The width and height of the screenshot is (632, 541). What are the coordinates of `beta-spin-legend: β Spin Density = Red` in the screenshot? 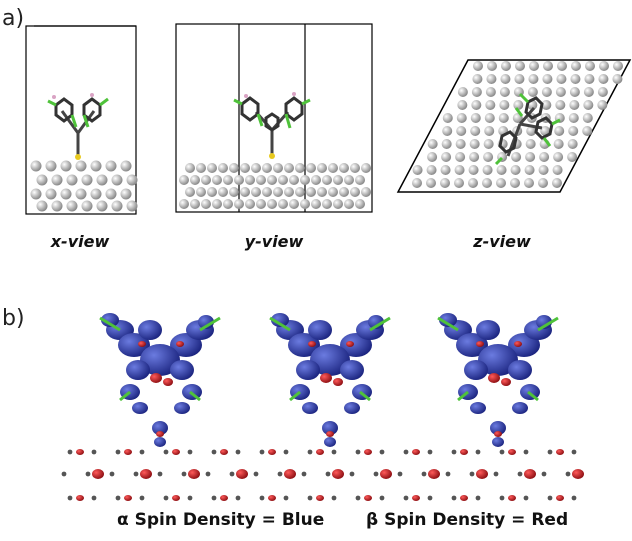 It's located at (467, 520).